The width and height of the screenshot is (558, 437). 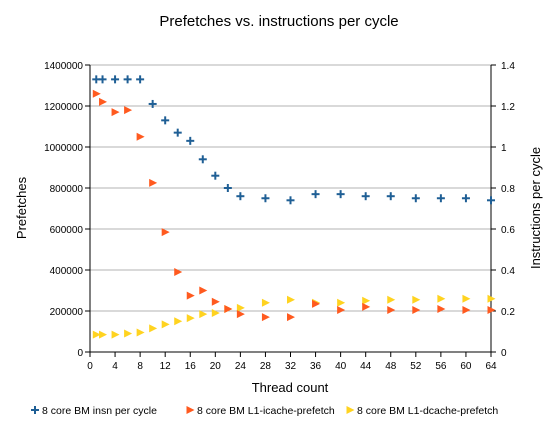 I want to click on right-tick-label: 1.4, so click(x=508, y=66).